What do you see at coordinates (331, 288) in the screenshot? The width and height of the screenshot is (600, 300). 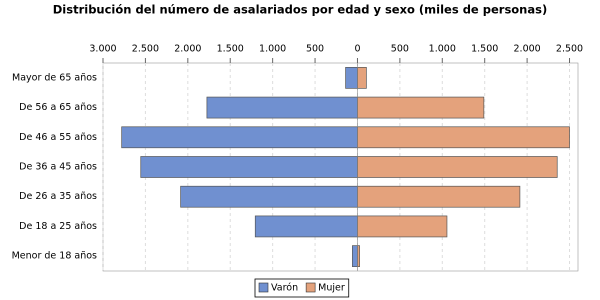 I see `legend-label: Mujer` at bounding box center [331, 288].